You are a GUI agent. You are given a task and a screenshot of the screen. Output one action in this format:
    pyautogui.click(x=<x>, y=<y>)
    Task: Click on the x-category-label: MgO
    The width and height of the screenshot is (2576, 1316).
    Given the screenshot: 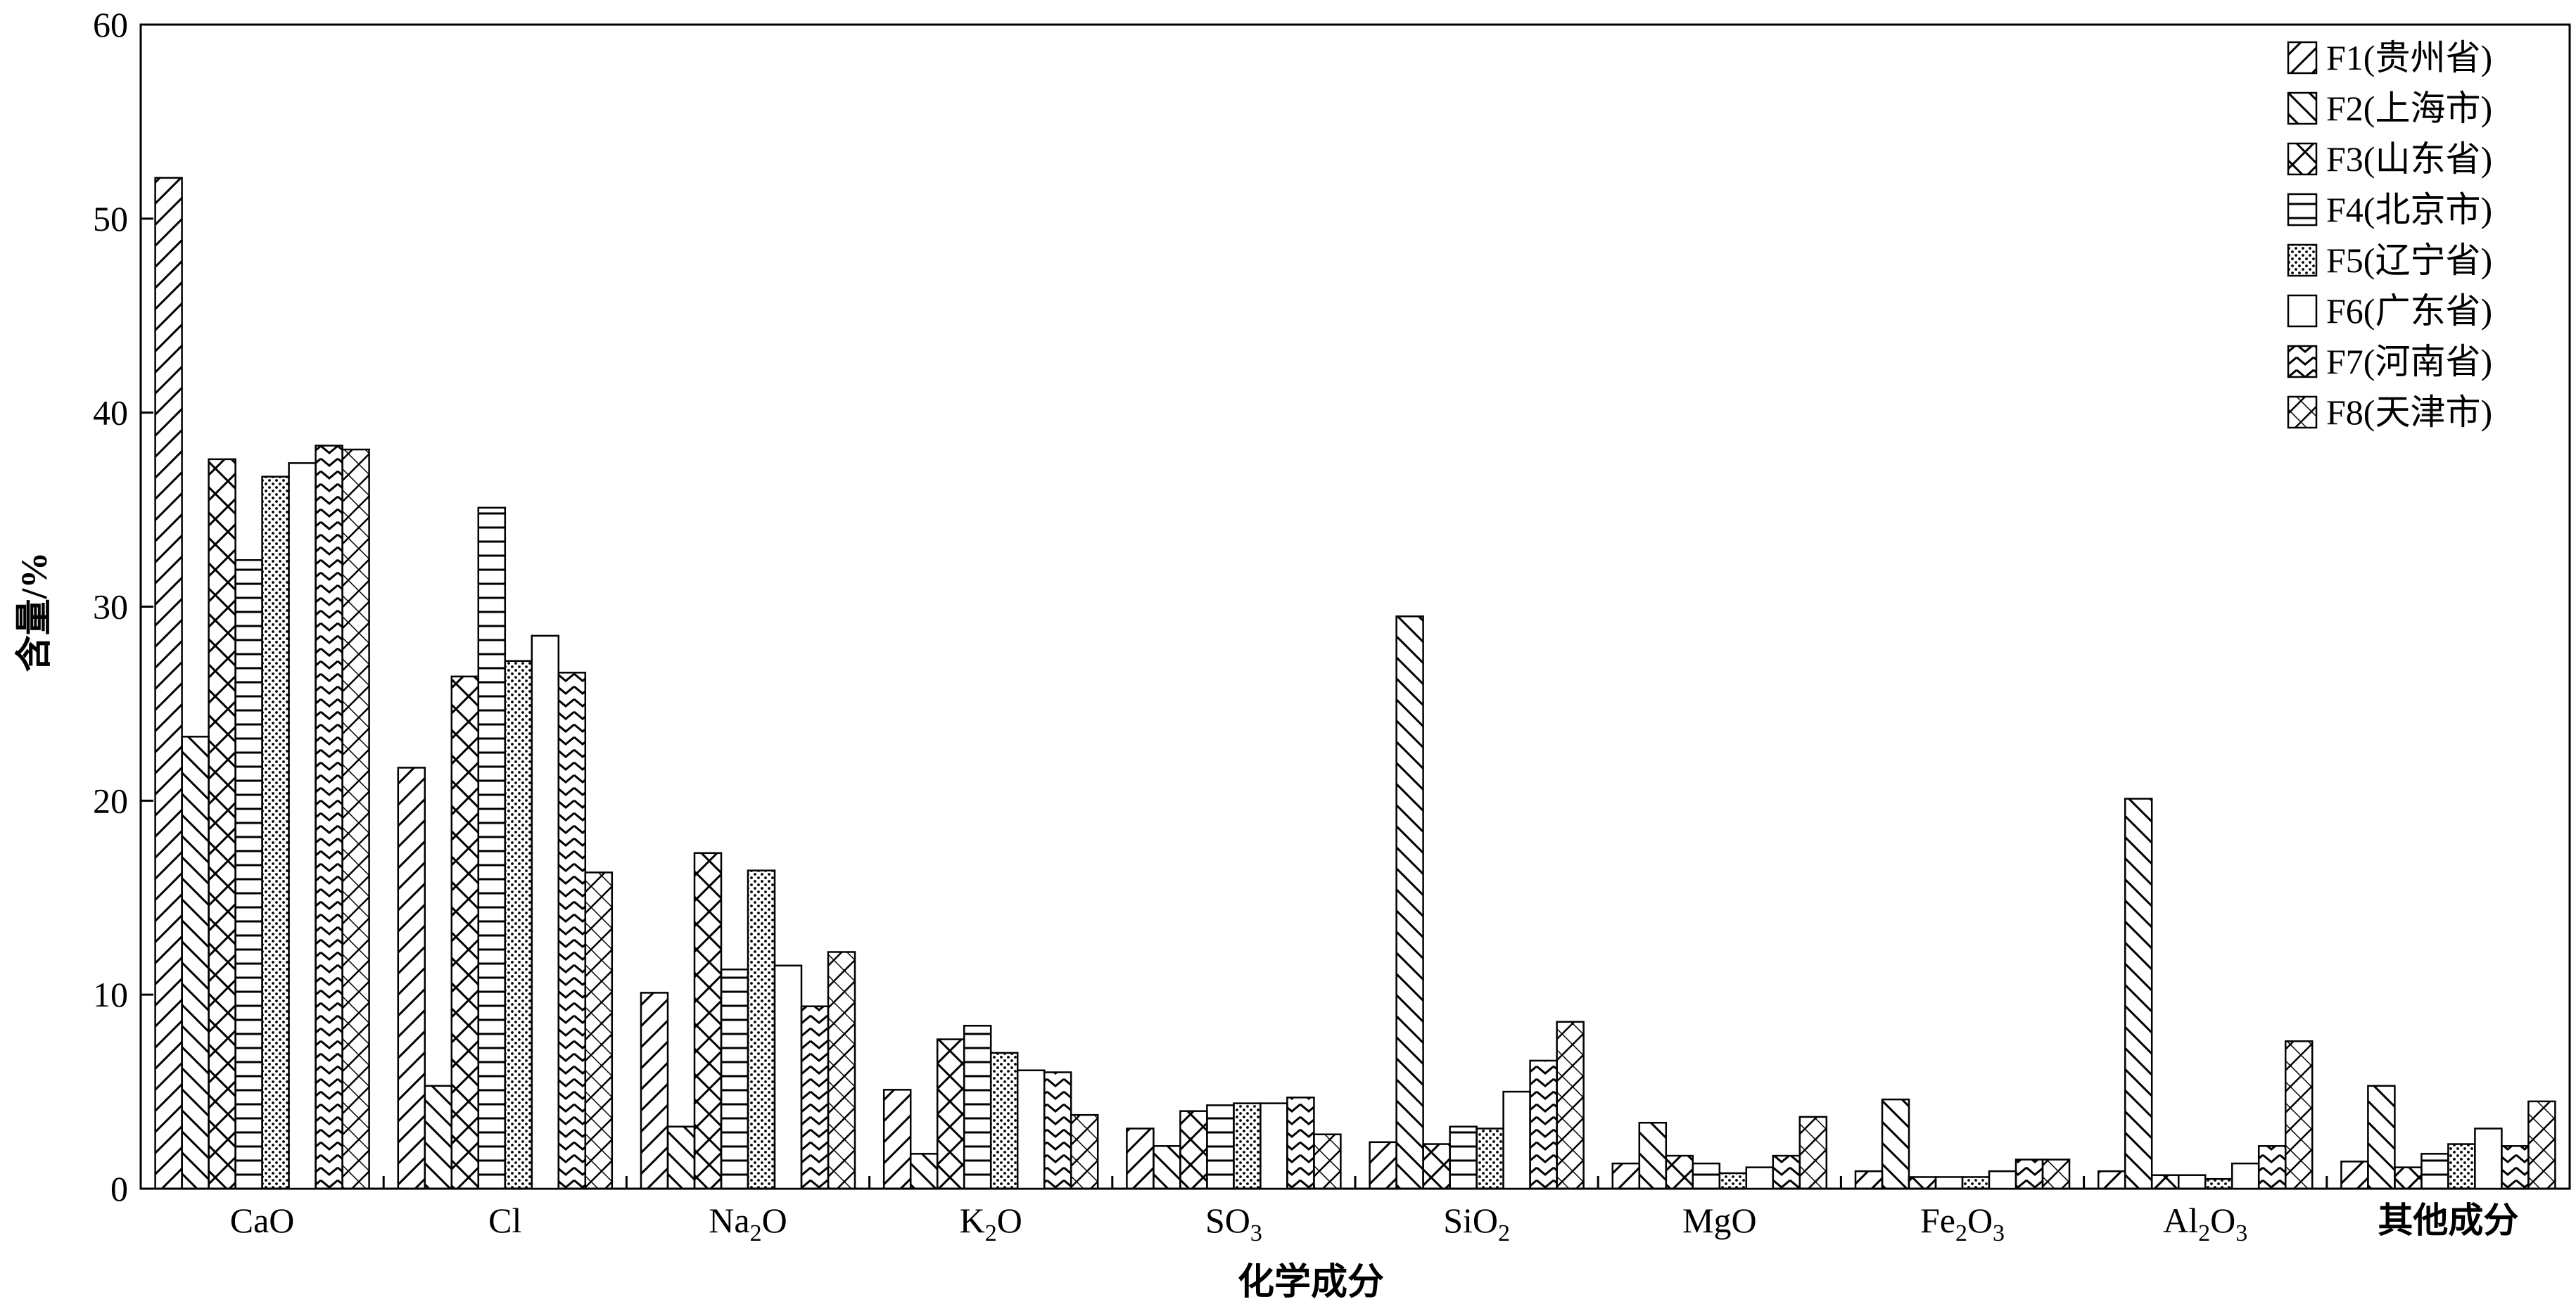 What is the action you would take?
    pyautogui.click(x=1719, y=1221)
    